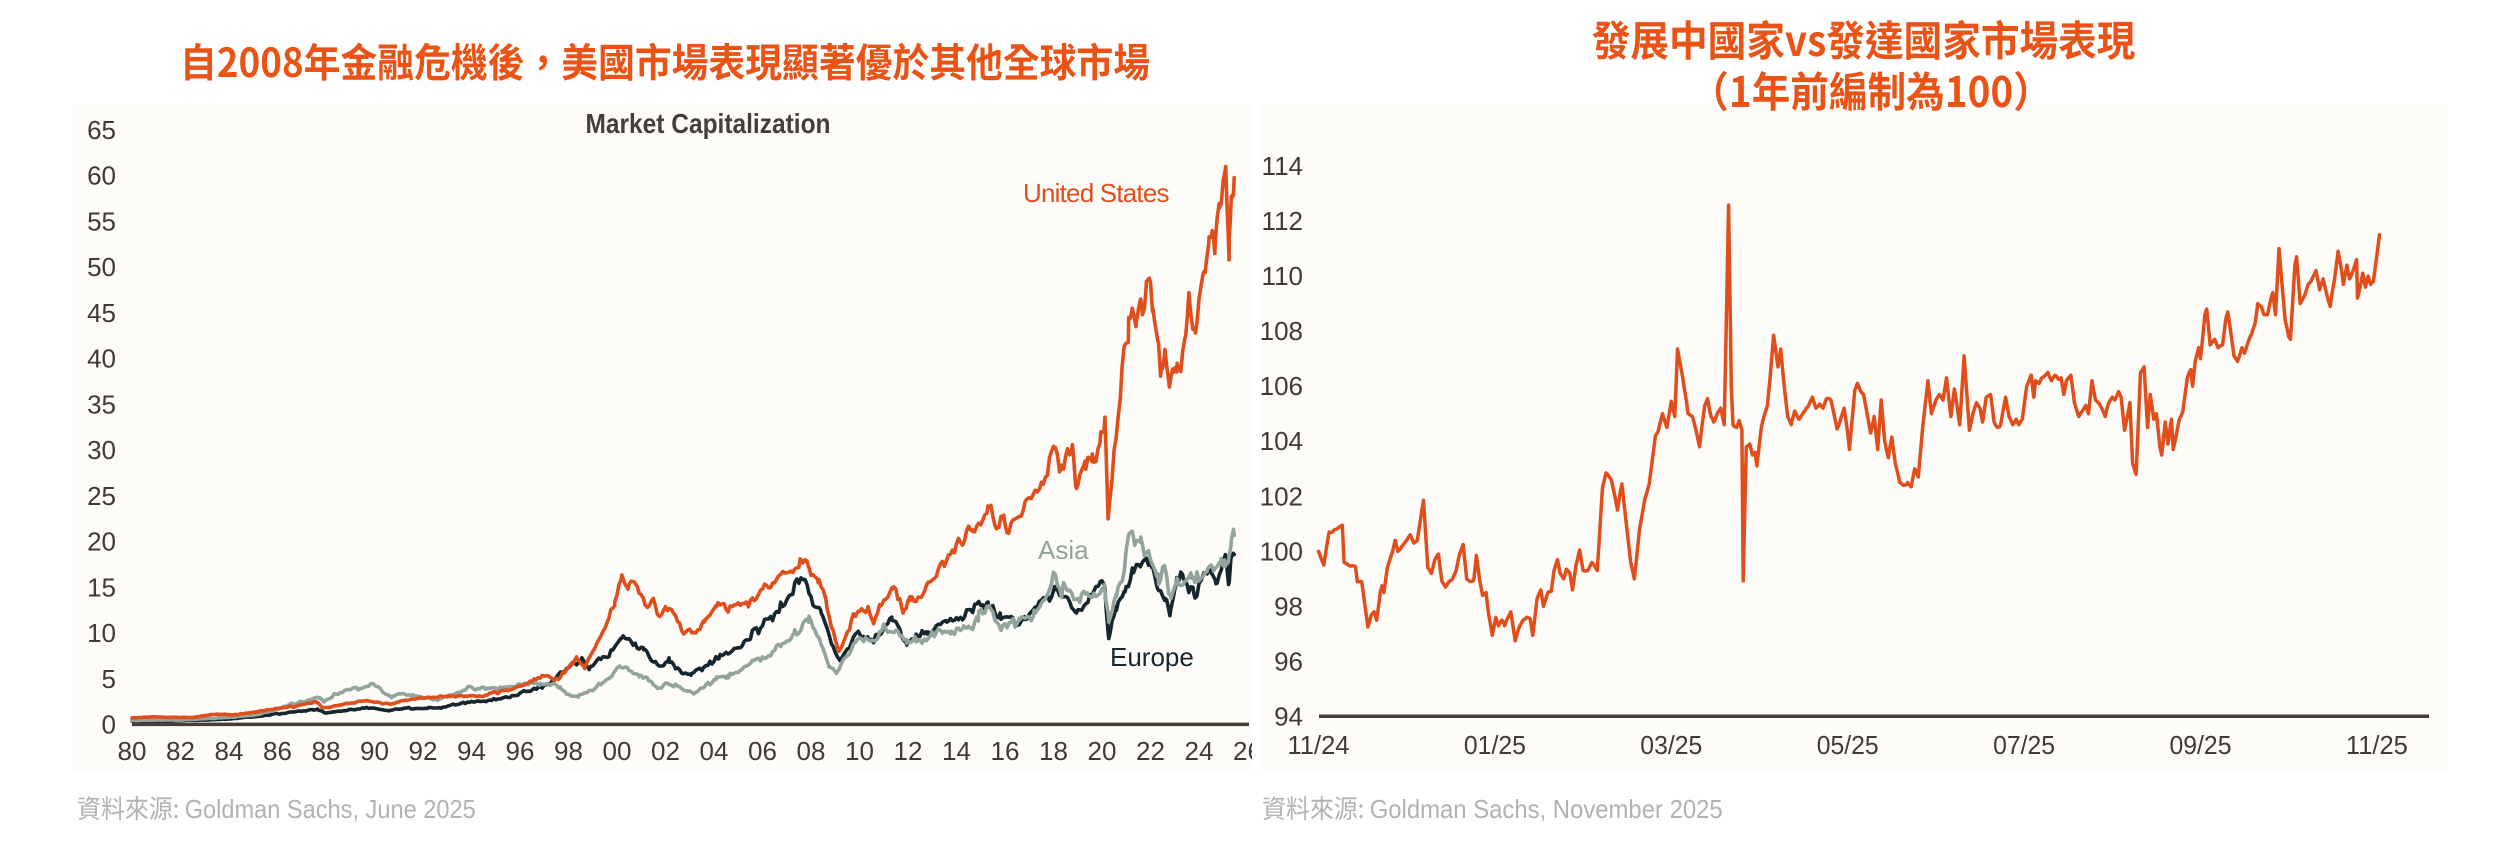 The width and height of the screenshot is (2500, 844). Describe the element at coordinates (1152, 657) in the screenshot. I see `svg-text: Europe` at that location.